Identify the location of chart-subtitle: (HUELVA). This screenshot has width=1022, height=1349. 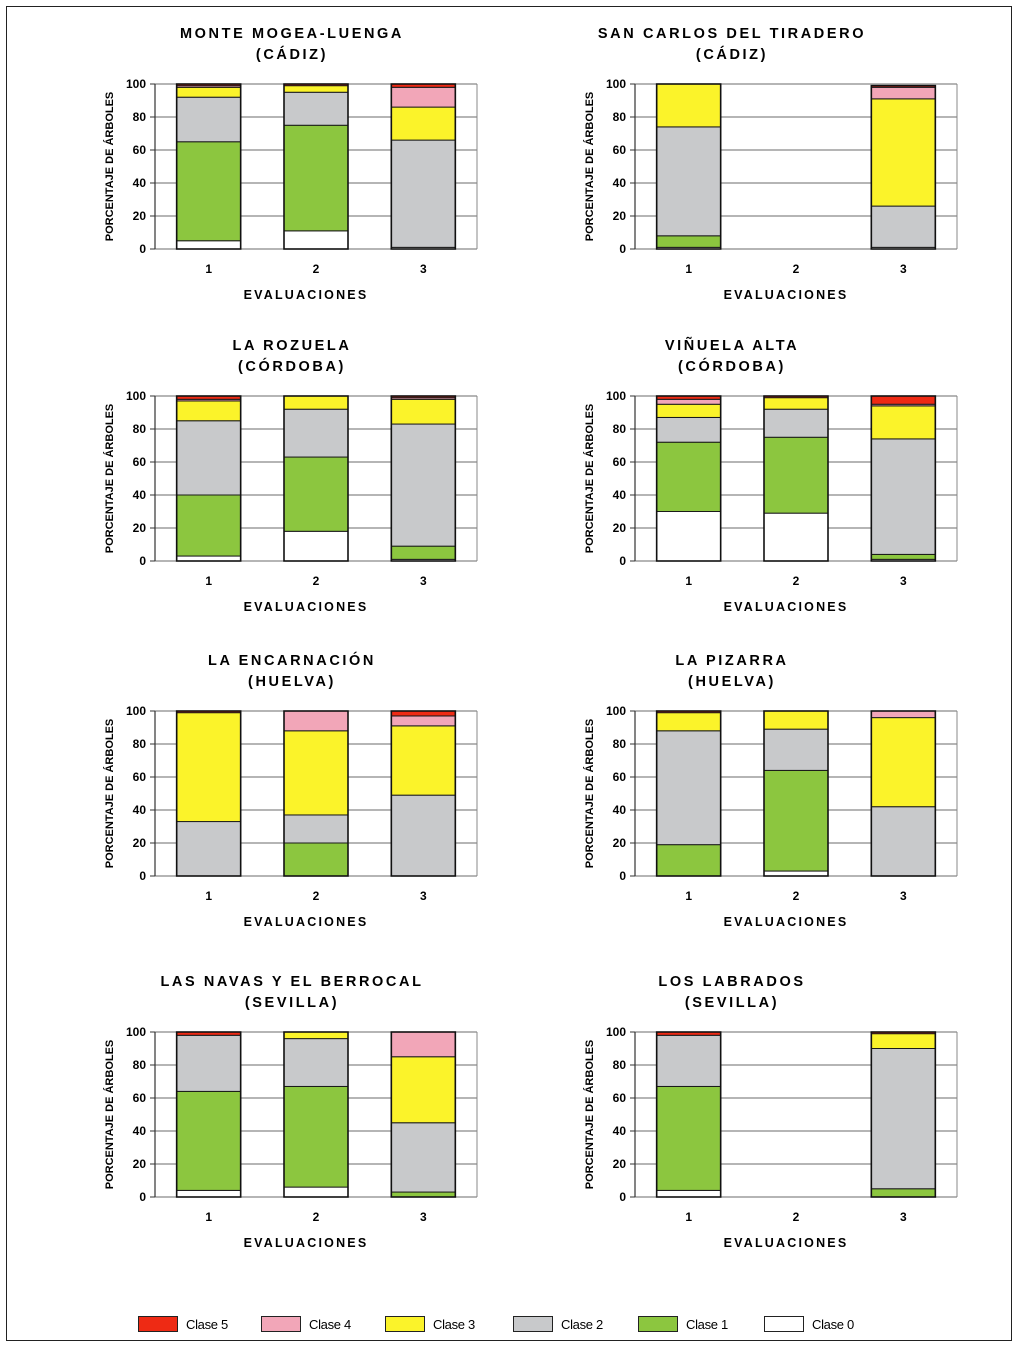
(732, 682).